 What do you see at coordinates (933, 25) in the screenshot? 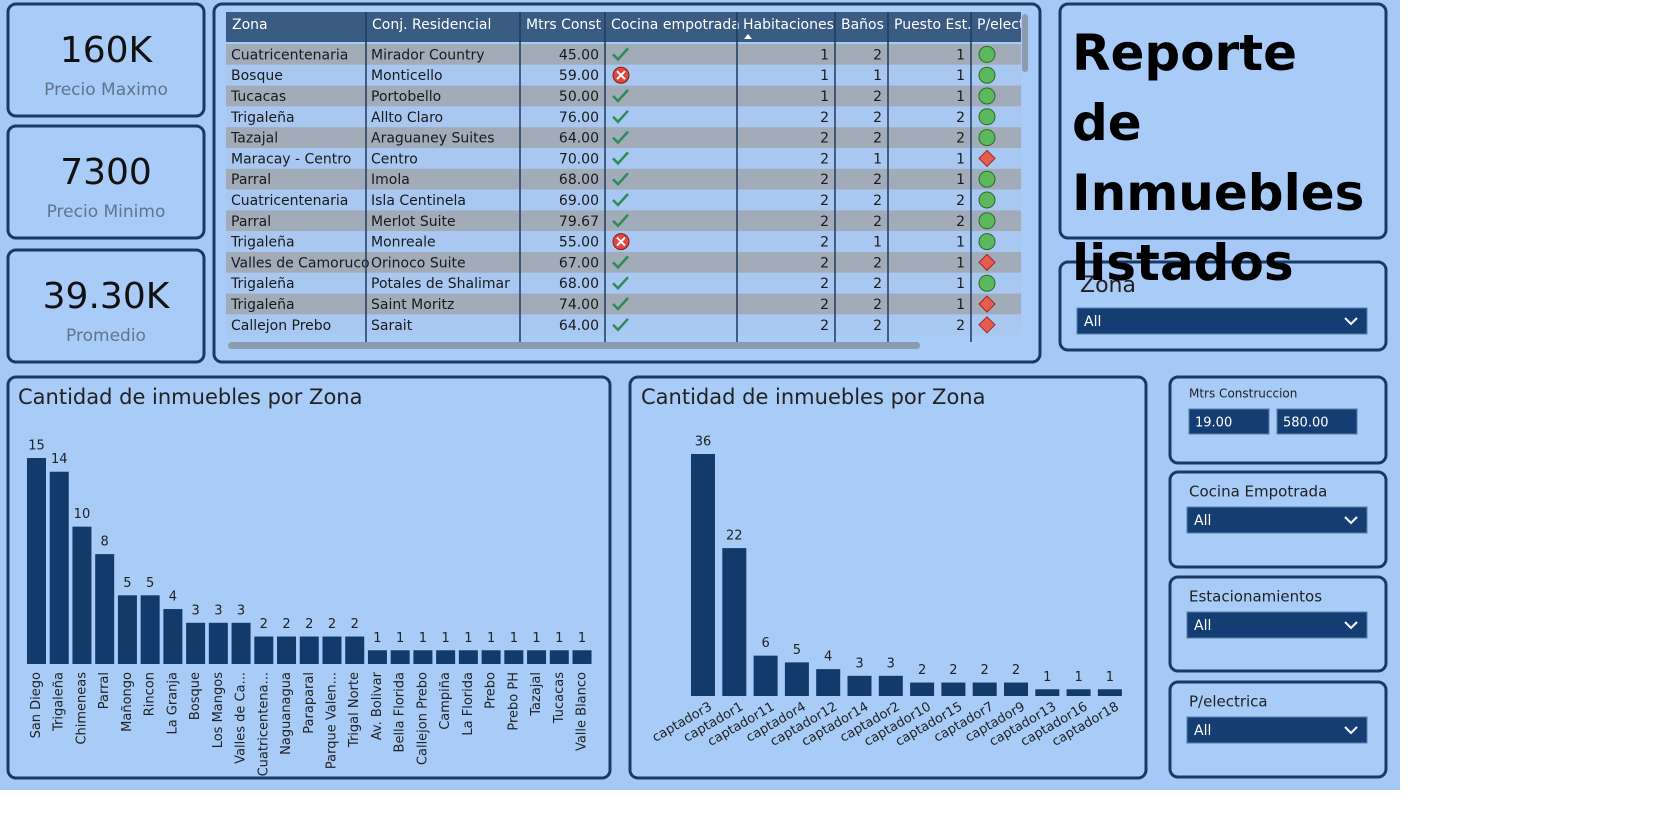
I see `column-header: Puesto Est.` at bounding box center [933, 25].